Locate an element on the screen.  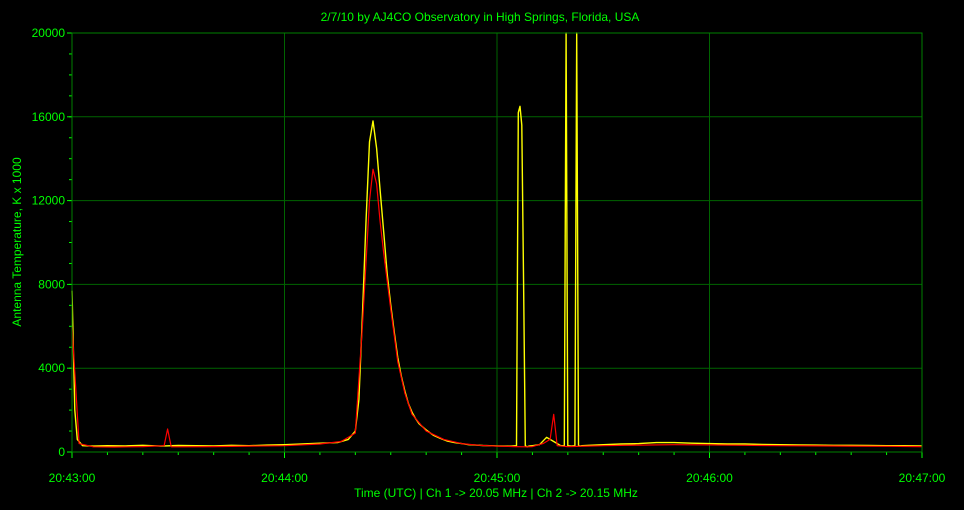
y-tick-label: 12000 is located at coordinates (49, 201).